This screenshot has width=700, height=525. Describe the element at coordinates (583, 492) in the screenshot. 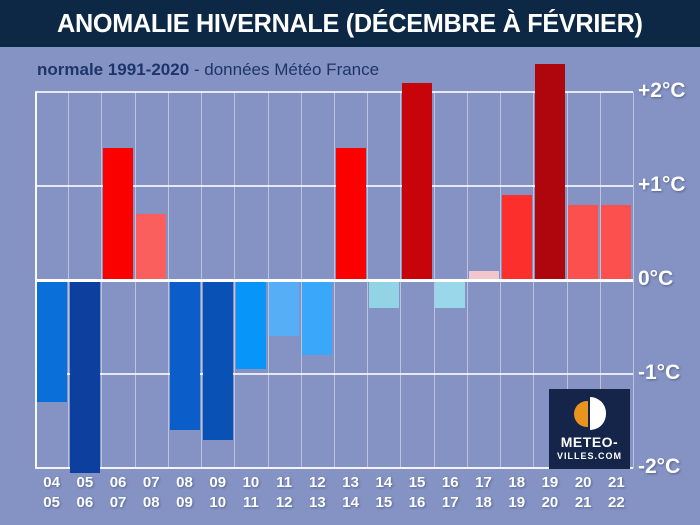

I see `x-tick-label: 20 21` at that location.